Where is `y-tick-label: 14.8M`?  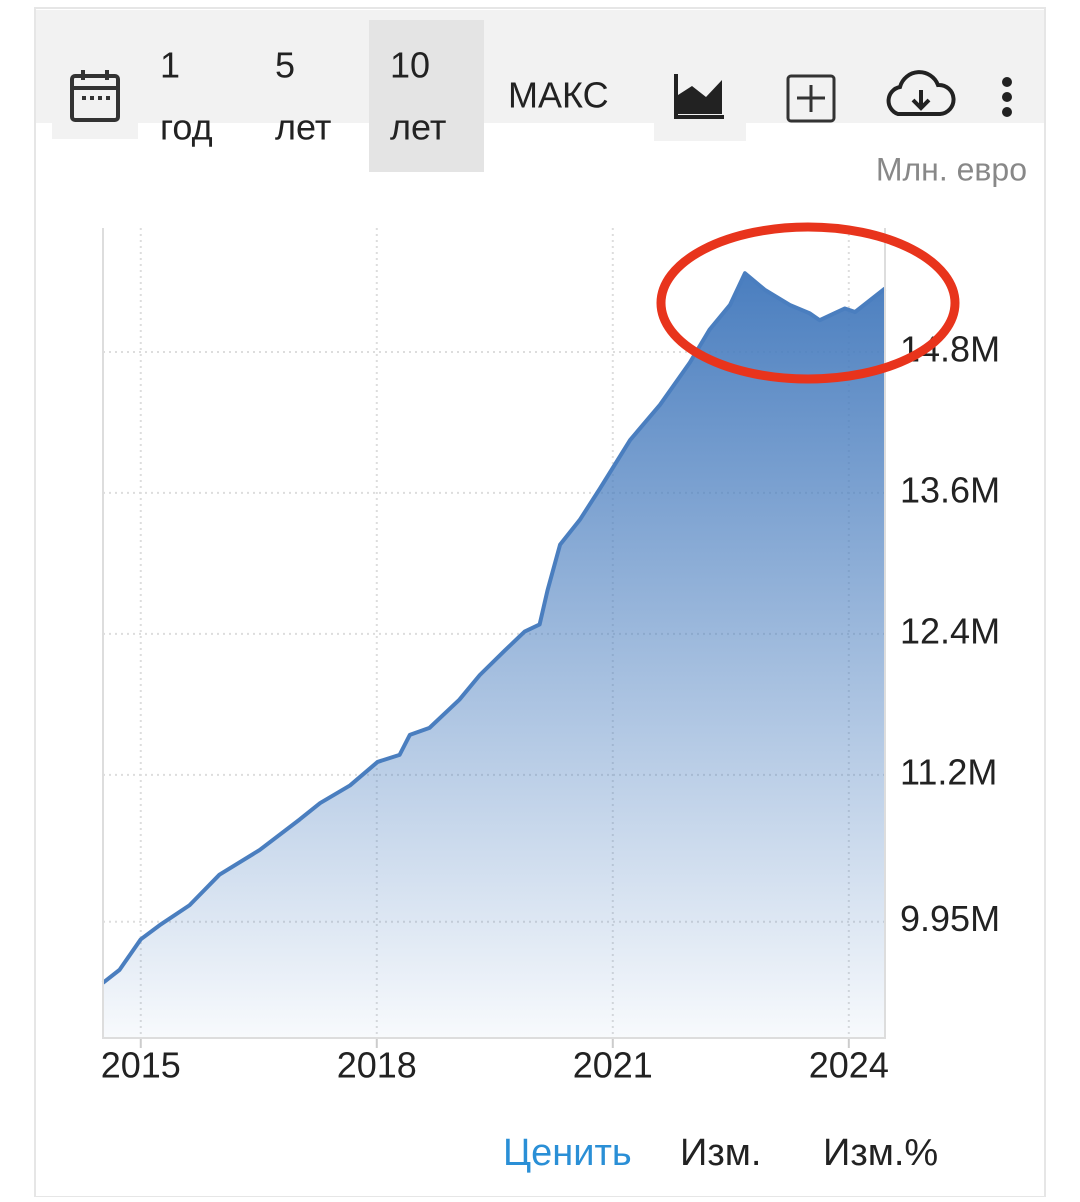
y-tick-label: 14.8M is located at coordinates (950, 348).